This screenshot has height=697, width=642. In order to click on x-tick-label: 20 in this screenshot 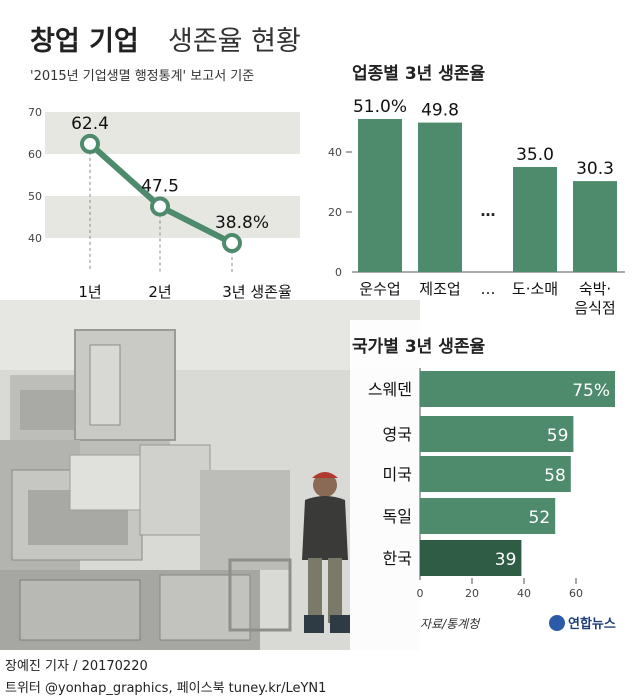, I will do `click(472, 593)`.